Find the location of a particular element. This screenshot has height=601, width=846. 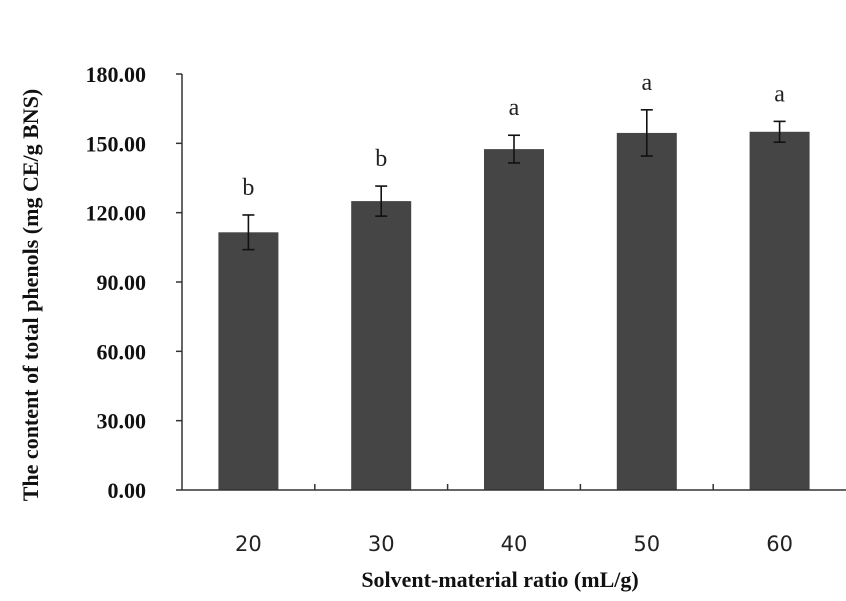

x-tick-label: 50 is located at coordinates (646, 544).